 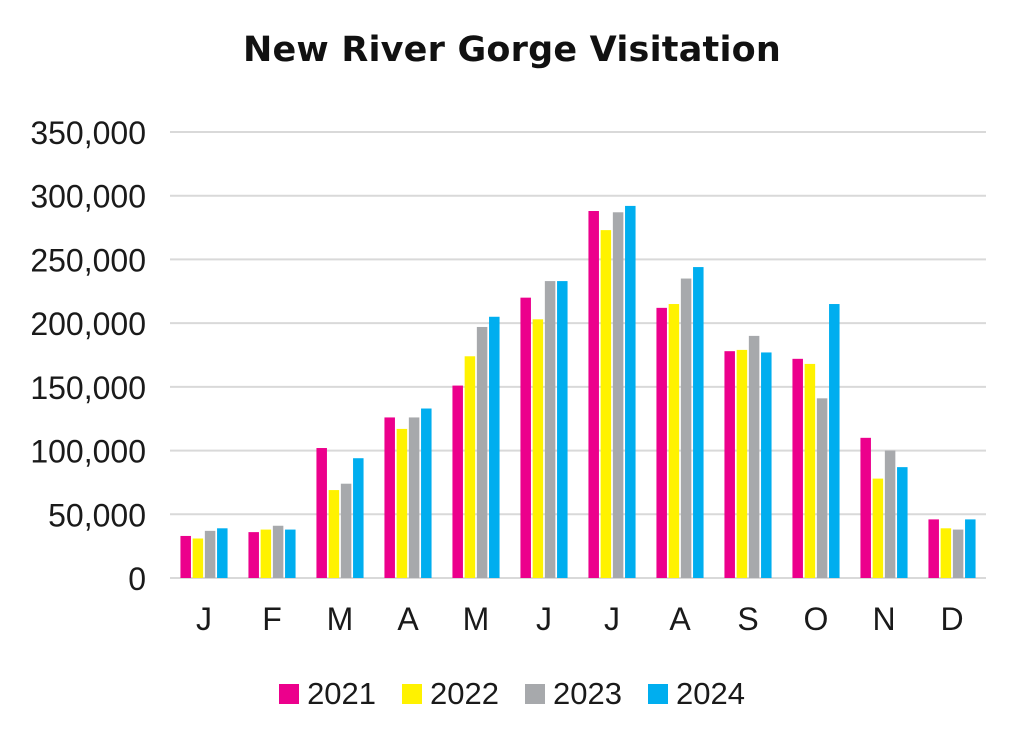 What do you see at coordinates (88, 324) in the screenshot?
I see `y-tick-label-4: 200,000` at bounding box center [88, 324].